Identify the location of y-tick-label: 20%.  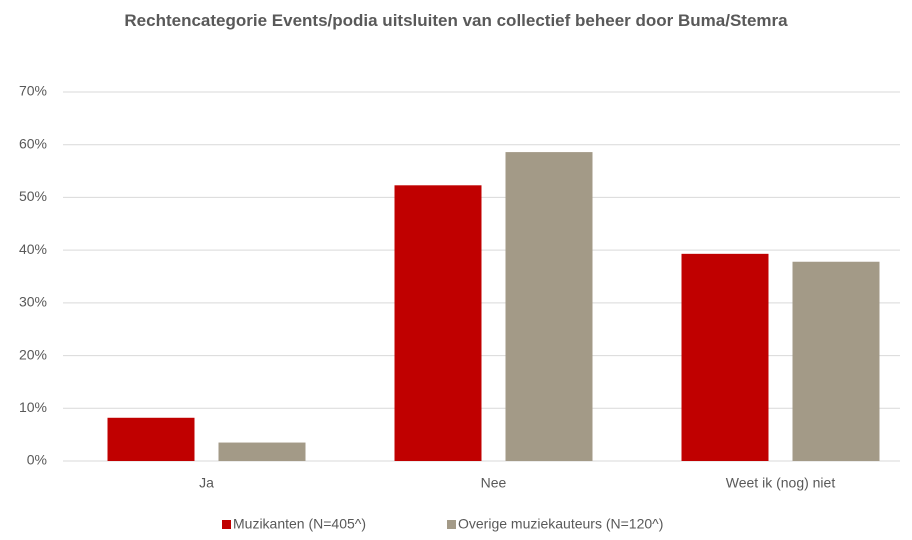
(33, 354).